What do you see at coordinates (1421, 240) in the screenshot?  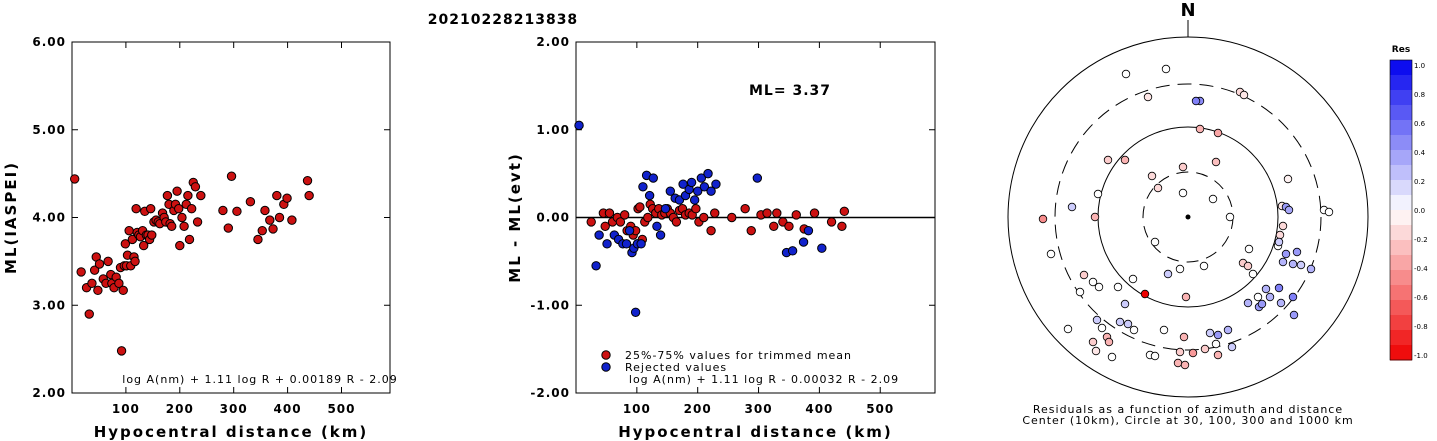 I see `colorbar-tick-label: -0.2` at bounding box center [1421, 240].